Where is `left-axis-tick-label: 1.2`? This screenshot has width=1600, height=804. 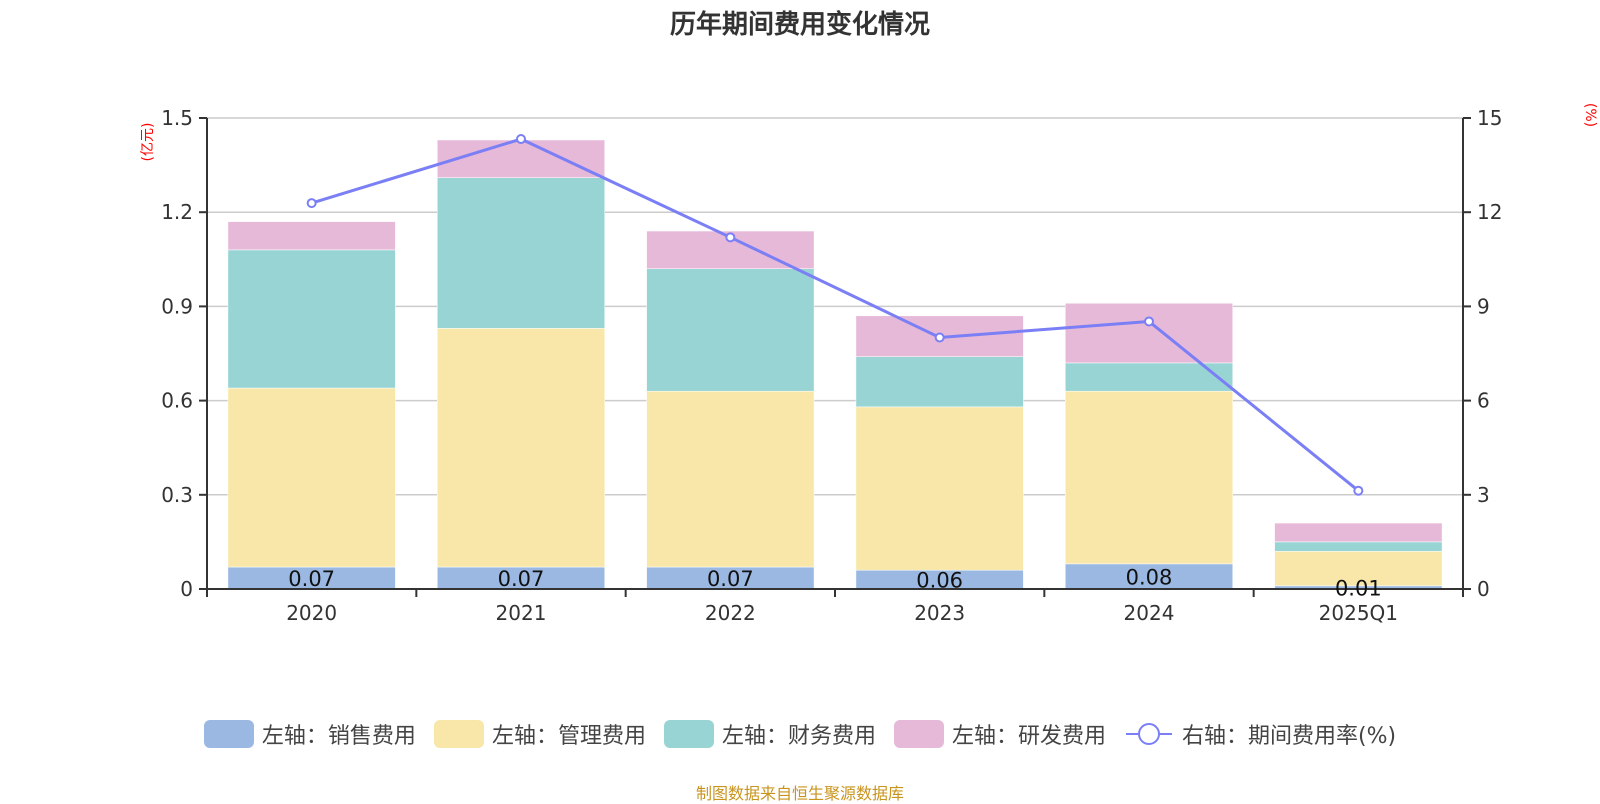
left-axis-tick-label: 1.2 is located at coordinates (177, 212).